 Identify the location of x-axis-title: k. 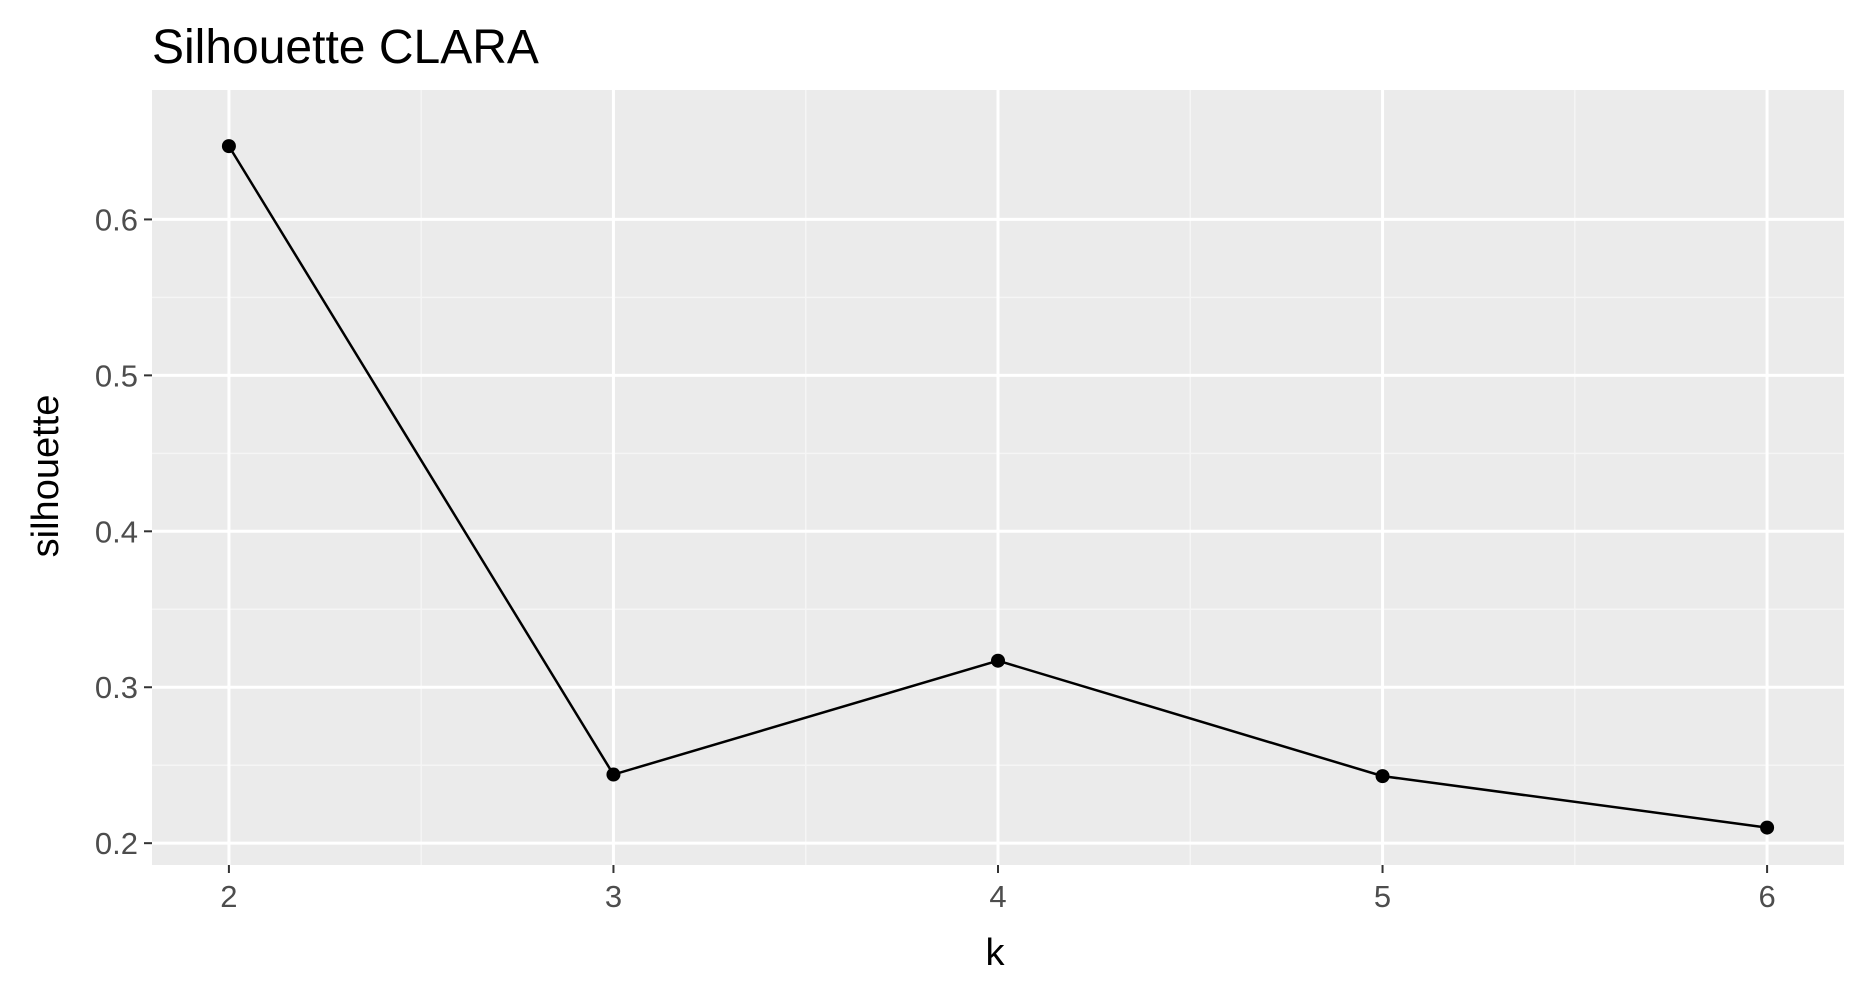
(996, 953).